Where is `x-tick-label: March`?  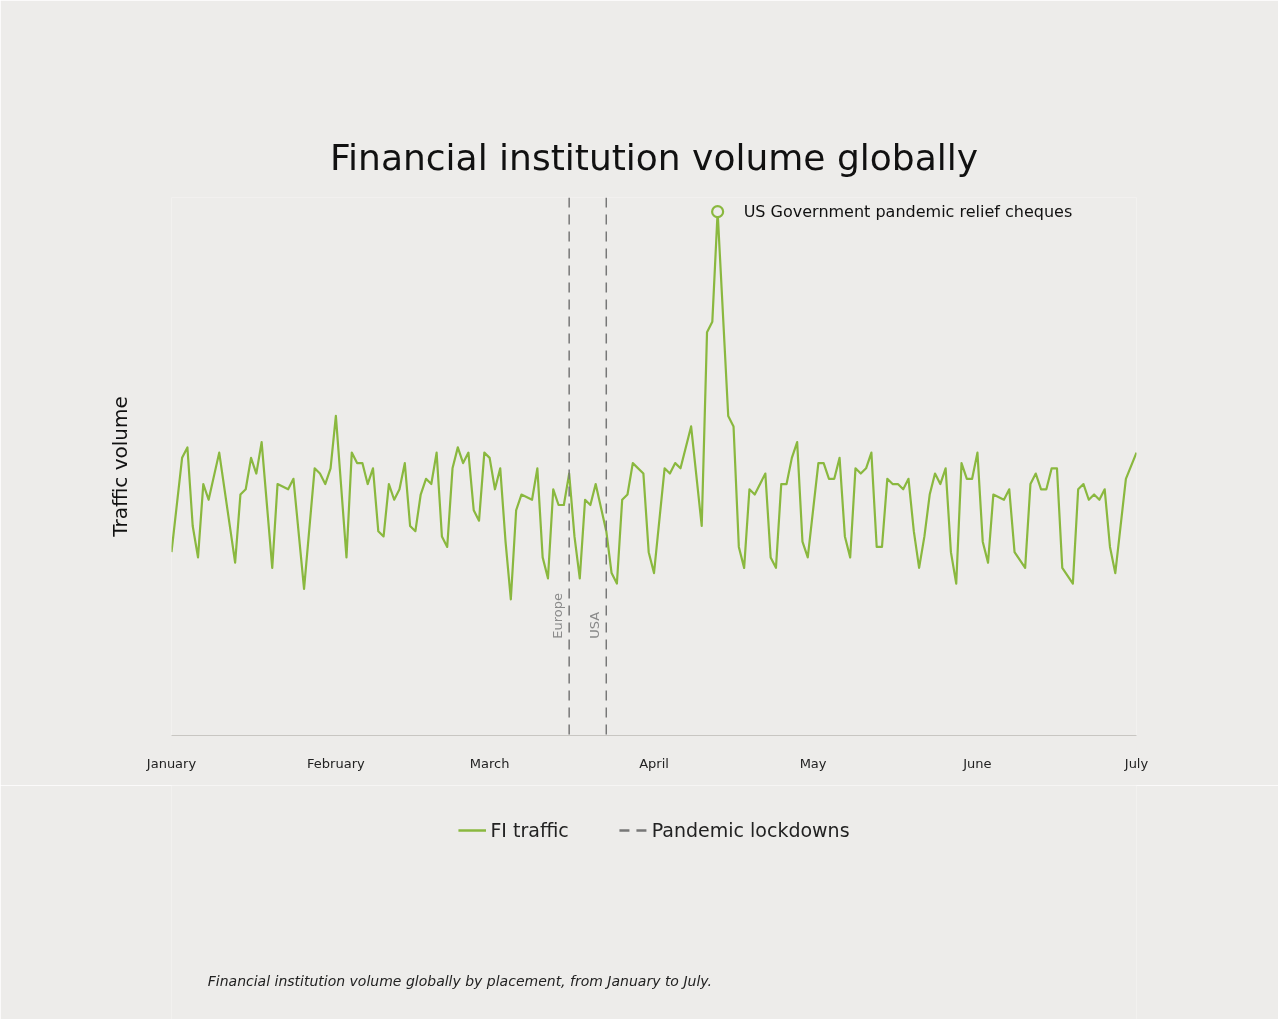 x-tick-label: March is located at coordinates (489, 763).